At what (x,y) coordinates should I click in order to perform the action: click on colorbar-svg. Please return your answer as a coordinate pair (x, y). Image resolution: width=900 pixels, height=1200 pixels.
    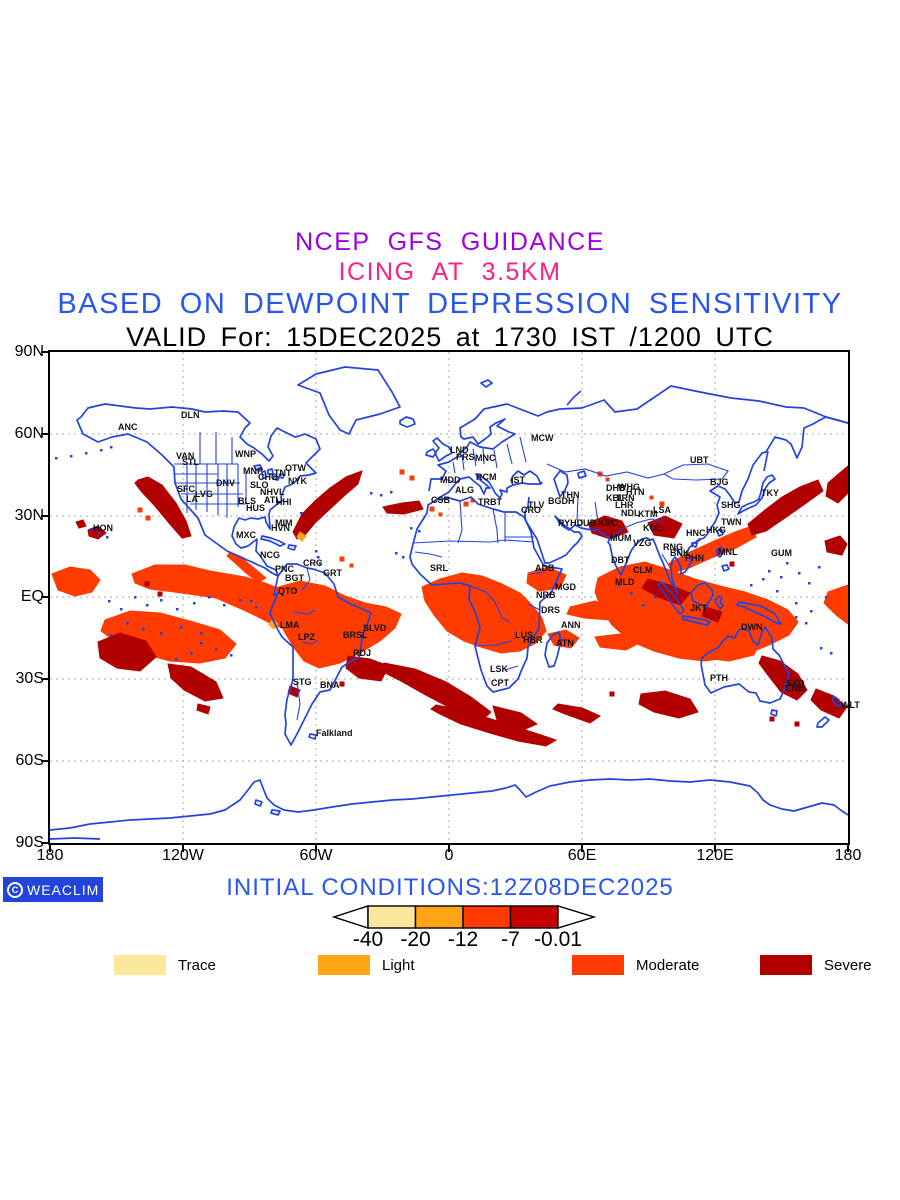
    Looking at the image, I should click on (464, 917).